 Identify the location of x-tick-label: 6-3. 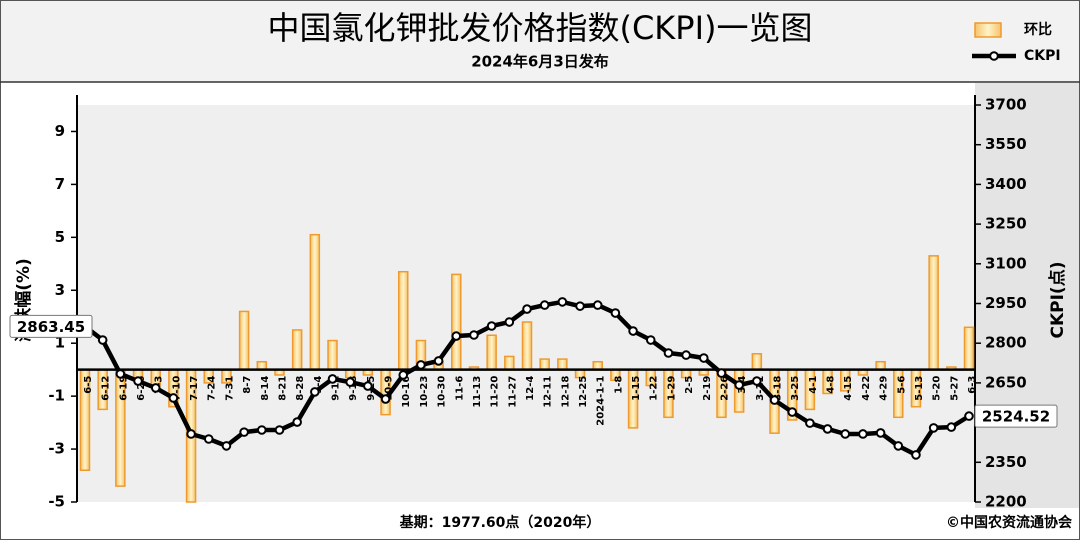
(972, 385).